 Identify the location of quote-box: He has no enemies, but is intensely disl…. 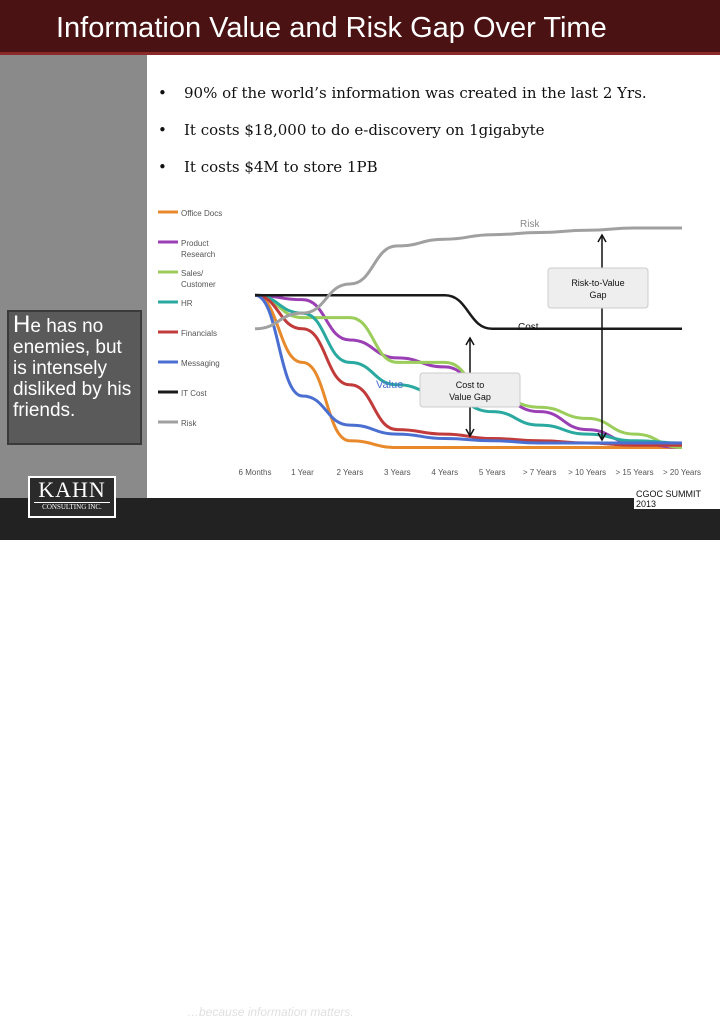
(74, 377).